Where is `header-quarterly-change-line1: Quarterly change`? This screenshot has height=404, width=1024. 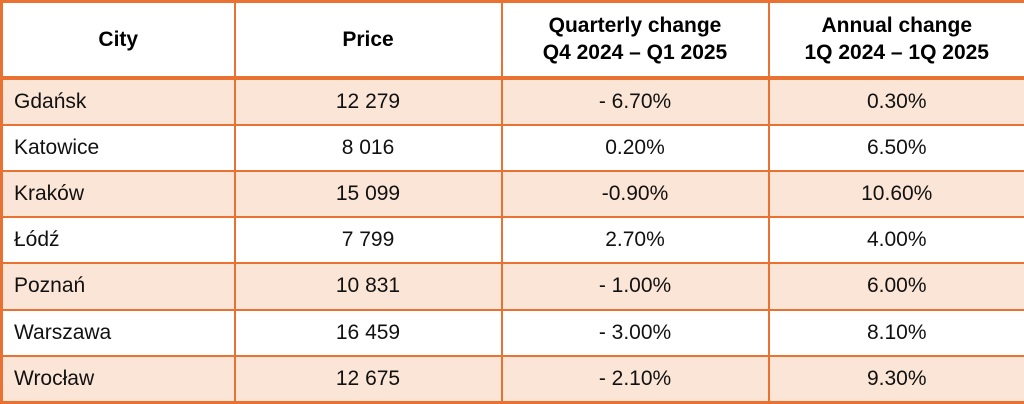 header-quarterly-change-line1: Quarterly change is located at coordinates (635, 26).